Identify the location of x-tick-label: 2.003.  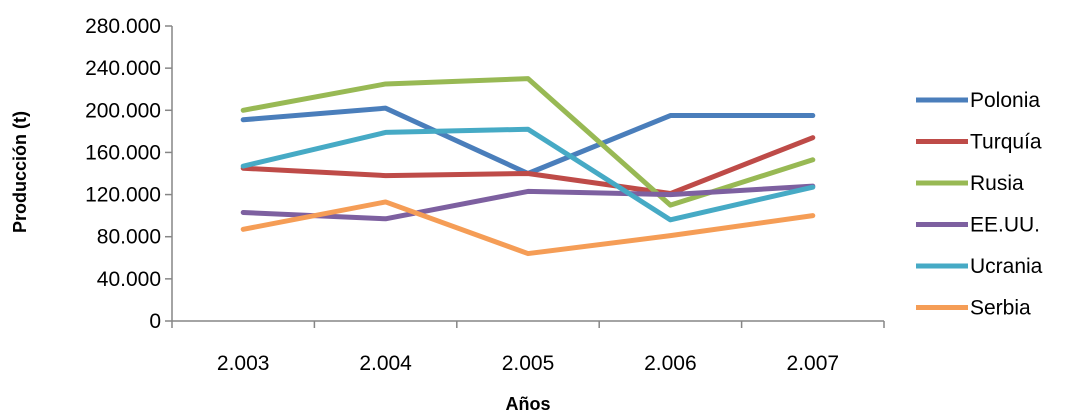
(243, 363).